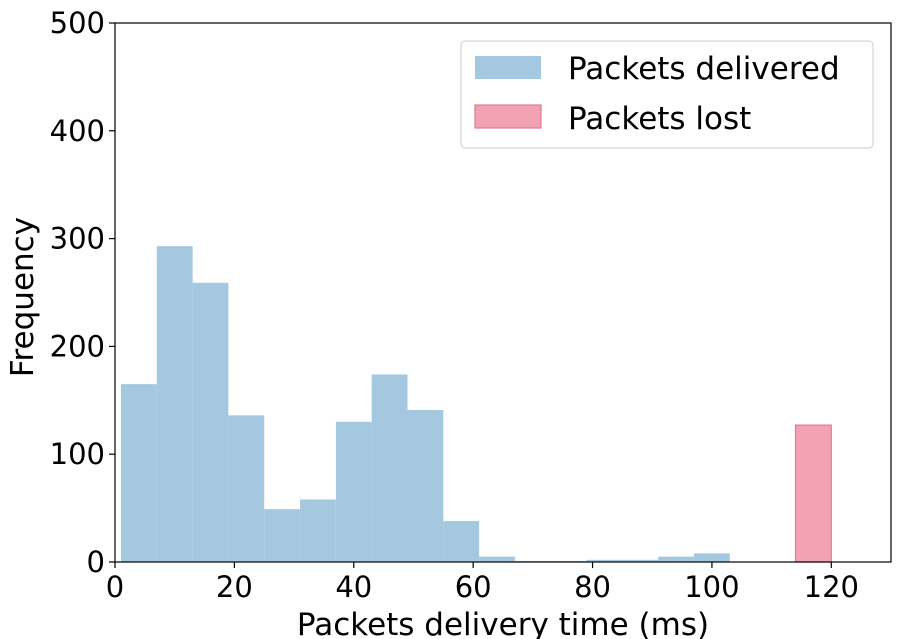 The width and height of the screenshot is (898, 639). I want to click on y-axis: 0 100 200 300 400 500, so click(82, 292).